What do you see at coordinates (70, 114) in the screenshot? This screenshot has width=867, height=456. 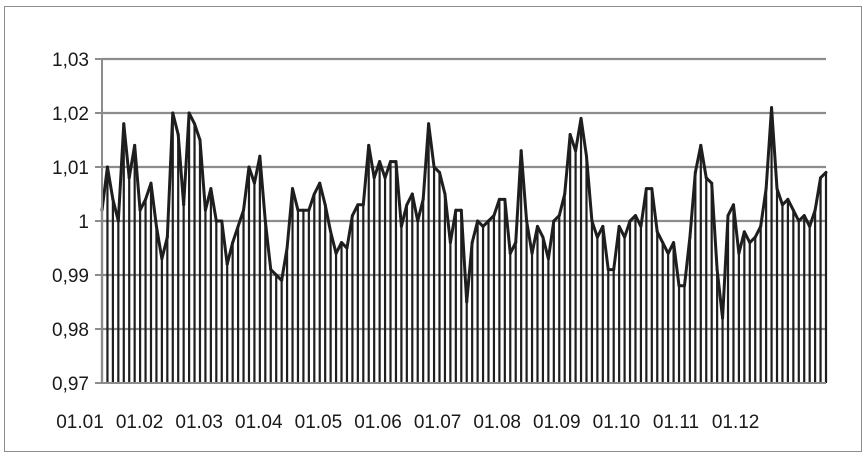 I see `y-tick-label: 1,02` at bounding box center [70, 114].